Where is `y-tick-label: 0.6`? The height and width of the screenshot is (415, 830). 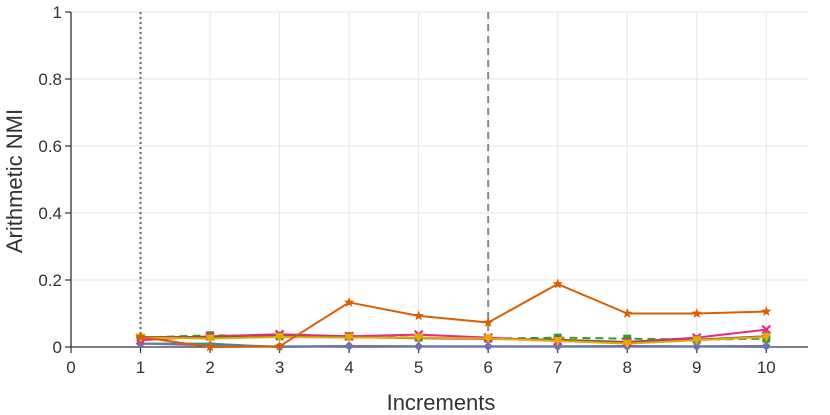 y-tick-label: 0.6 is located at coordinates (50, 146).